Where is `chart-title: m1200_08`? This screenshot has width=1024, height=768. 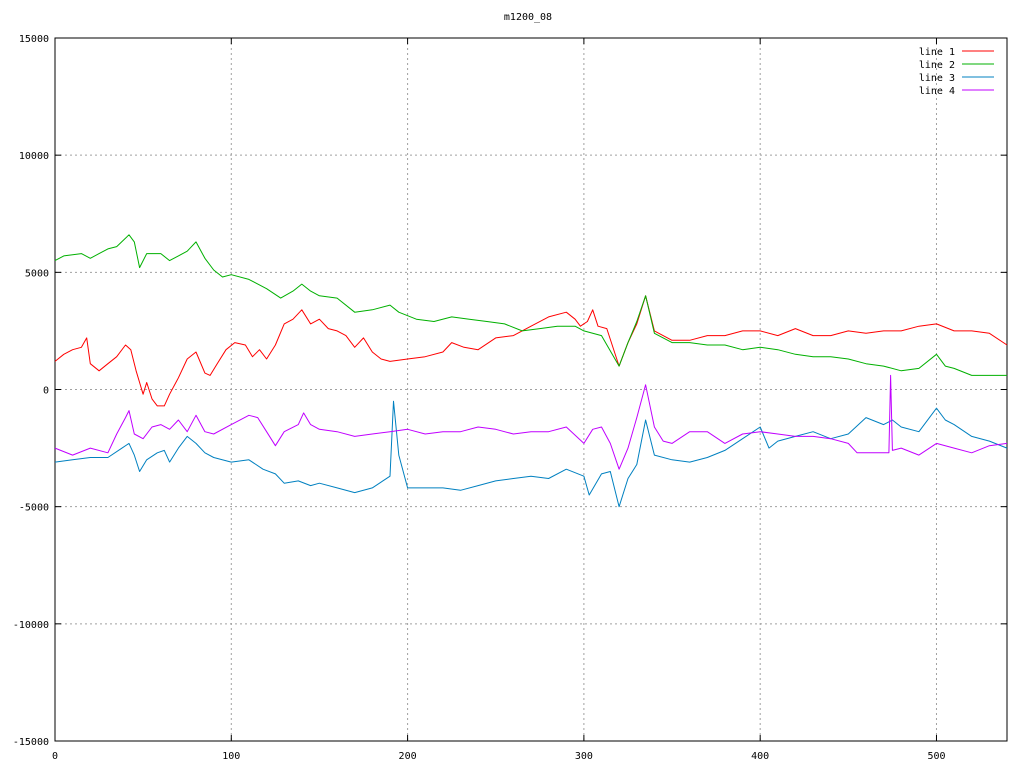 chart-title: m1200_08 is located at coordinates (528, 17).